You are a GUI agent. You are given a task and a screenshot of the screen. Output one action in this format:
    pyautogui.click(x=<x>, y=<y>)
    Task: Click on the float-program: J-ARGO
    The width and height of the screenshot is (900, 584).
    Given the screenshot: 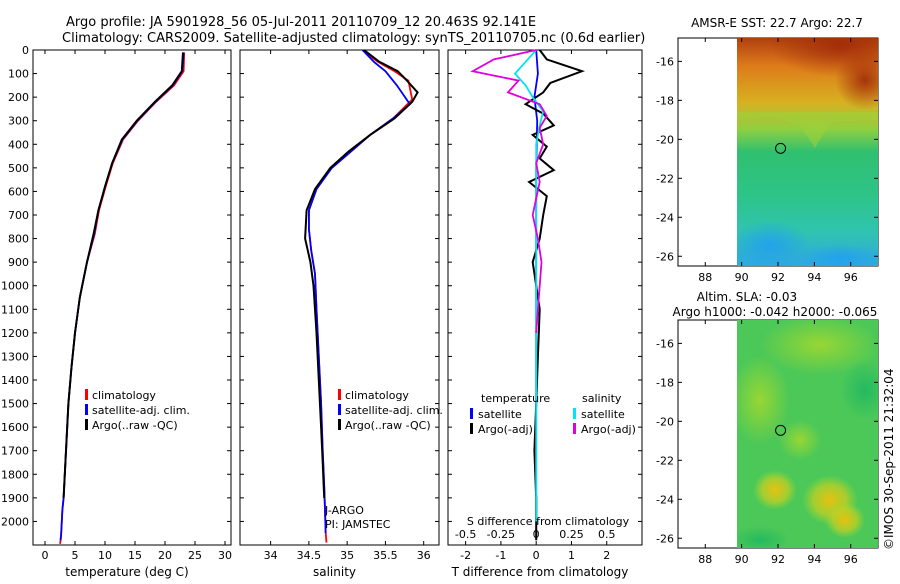 What is the action you would take?
    pyautogui.click(x=344, y=510)
    